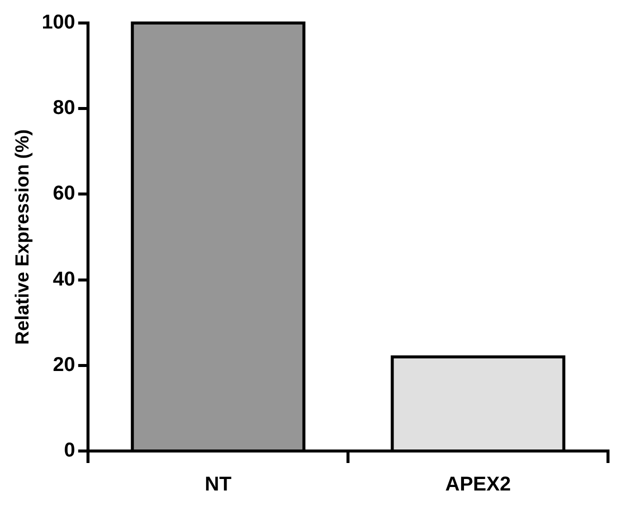 This screenshot has width=626, height=515. Describe the element at coordinates (64, 279) in the screenshot. I see `y-tick-label: 40` at that location.